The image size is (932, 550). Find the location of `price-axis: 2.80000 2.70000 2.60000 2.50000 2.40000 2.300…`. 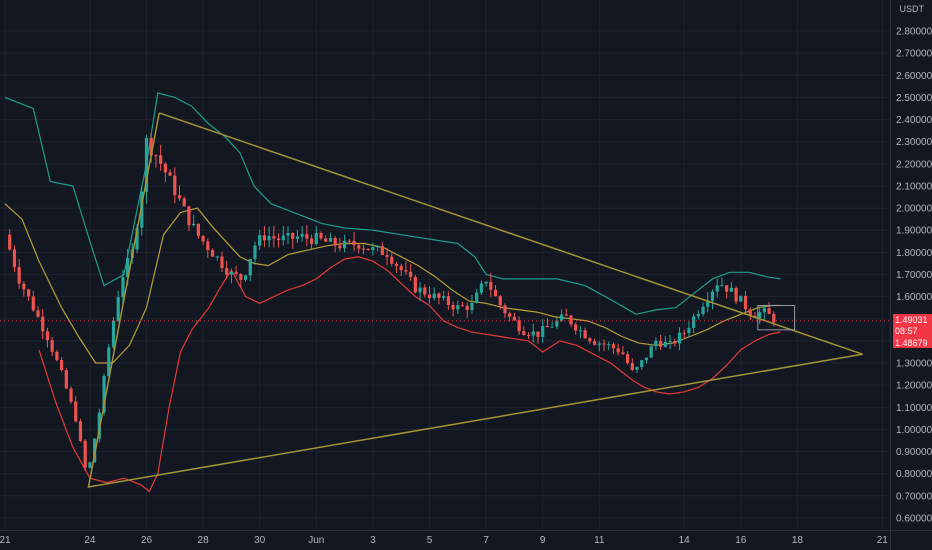

price-axis: 2.80000 2.70000 2.60000 2.50000 2.40000 2.300… is located at coordinates (914, 276).